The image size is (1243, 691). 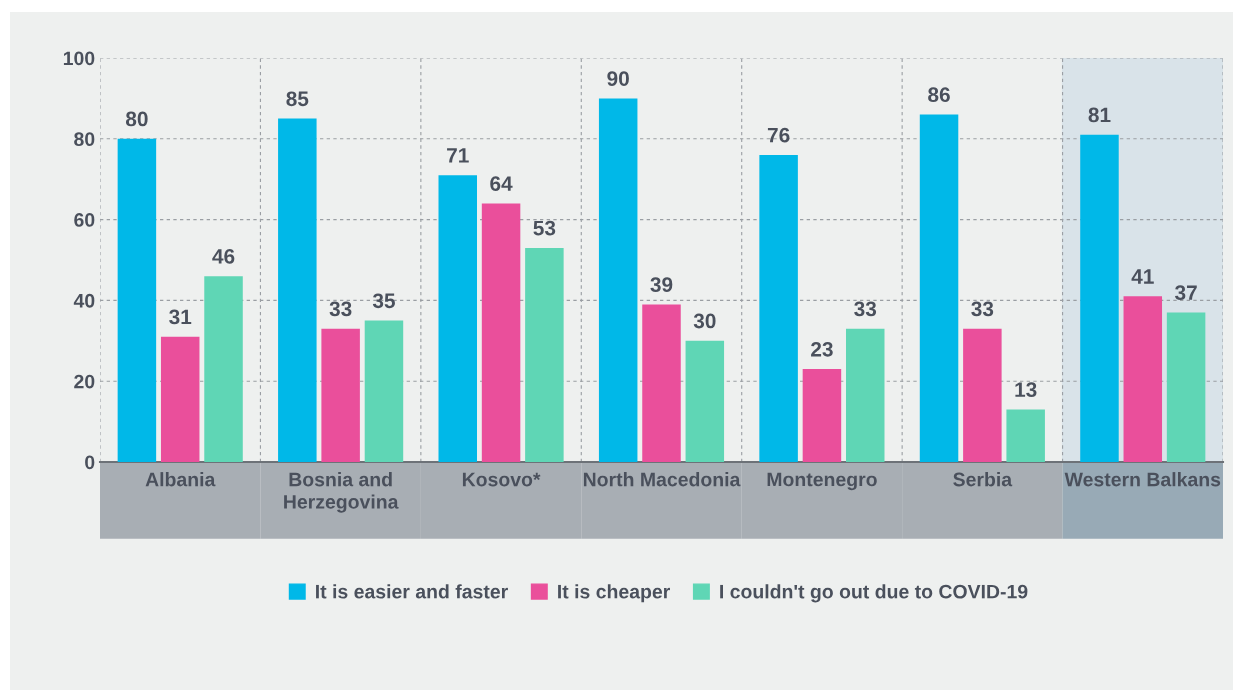 What do you see at coordinates (822, 349) in the screenshot?
I see `data-label: 23` at bounding box center [822, 349].